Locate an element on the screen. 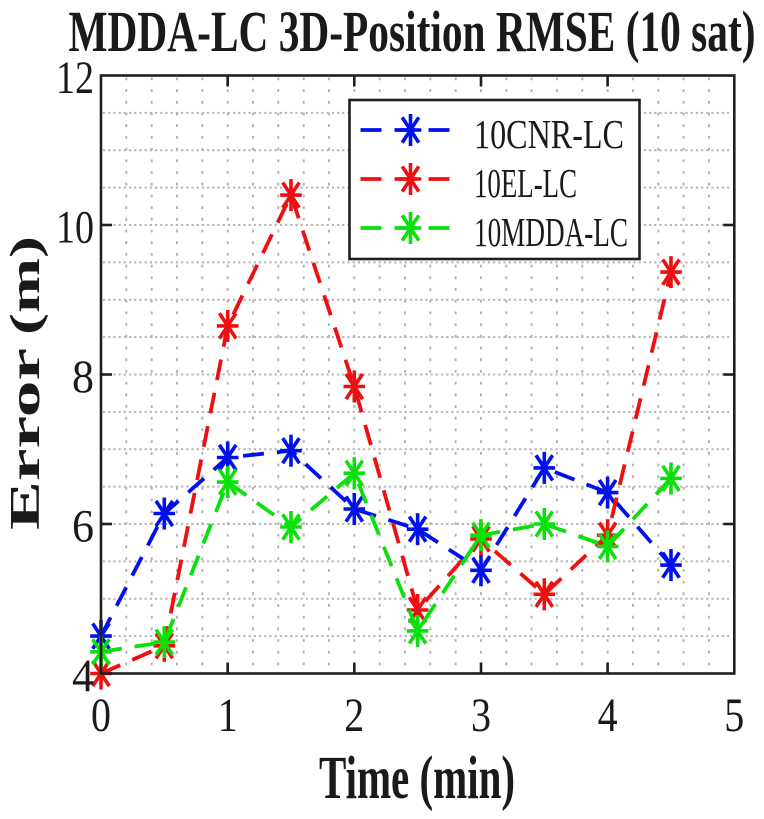 The height and width of the screenshot is (819, 764). svg-text:MDDA-LC 3D-Position RMSE (10 s: MDDA-LC 3D-Position RMSE (10 sat) is located at coordinates (412, 32).